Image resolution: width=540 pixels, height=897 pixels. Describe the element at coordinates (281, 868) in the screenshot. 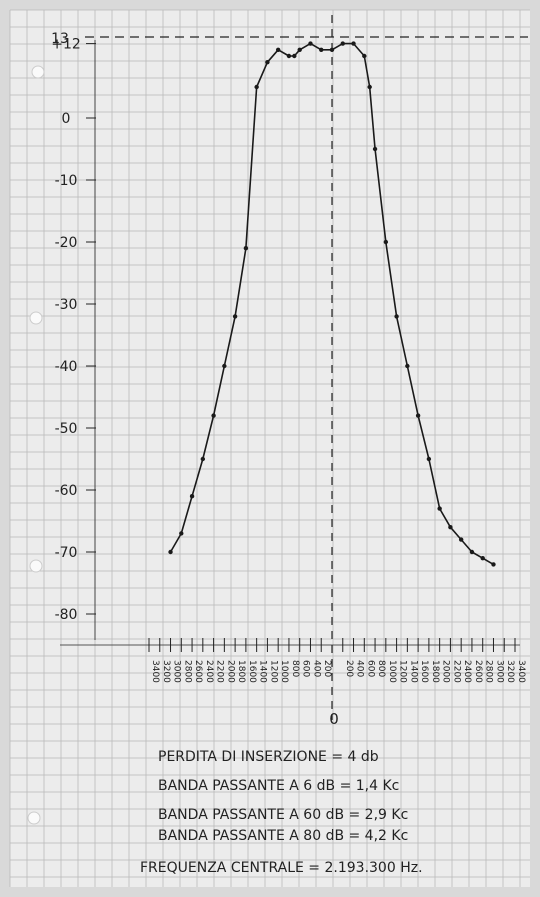

I see `note-center-frequency: FREQUENZA CENTRALE = 2.193.300 Hz.` at that location.